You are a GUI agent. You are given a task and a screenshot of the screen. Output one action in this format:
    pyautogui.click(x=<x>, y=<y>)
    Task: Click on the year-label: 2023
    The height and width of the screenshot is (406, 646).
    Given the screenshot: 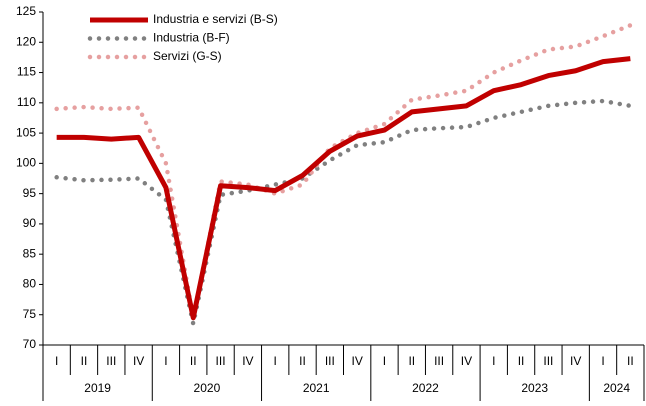 What is the action you would take?
    pyautogui.click(x=534, y=388)
    